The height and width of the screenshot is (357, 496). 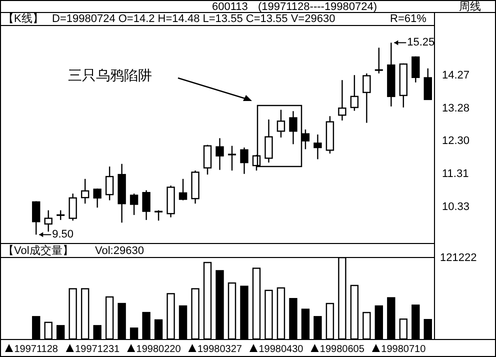 What do you see at coordinates (220, 349) in the screenshot?
I see `x-tick-label: 19980327` at bounding box center [220, 349].